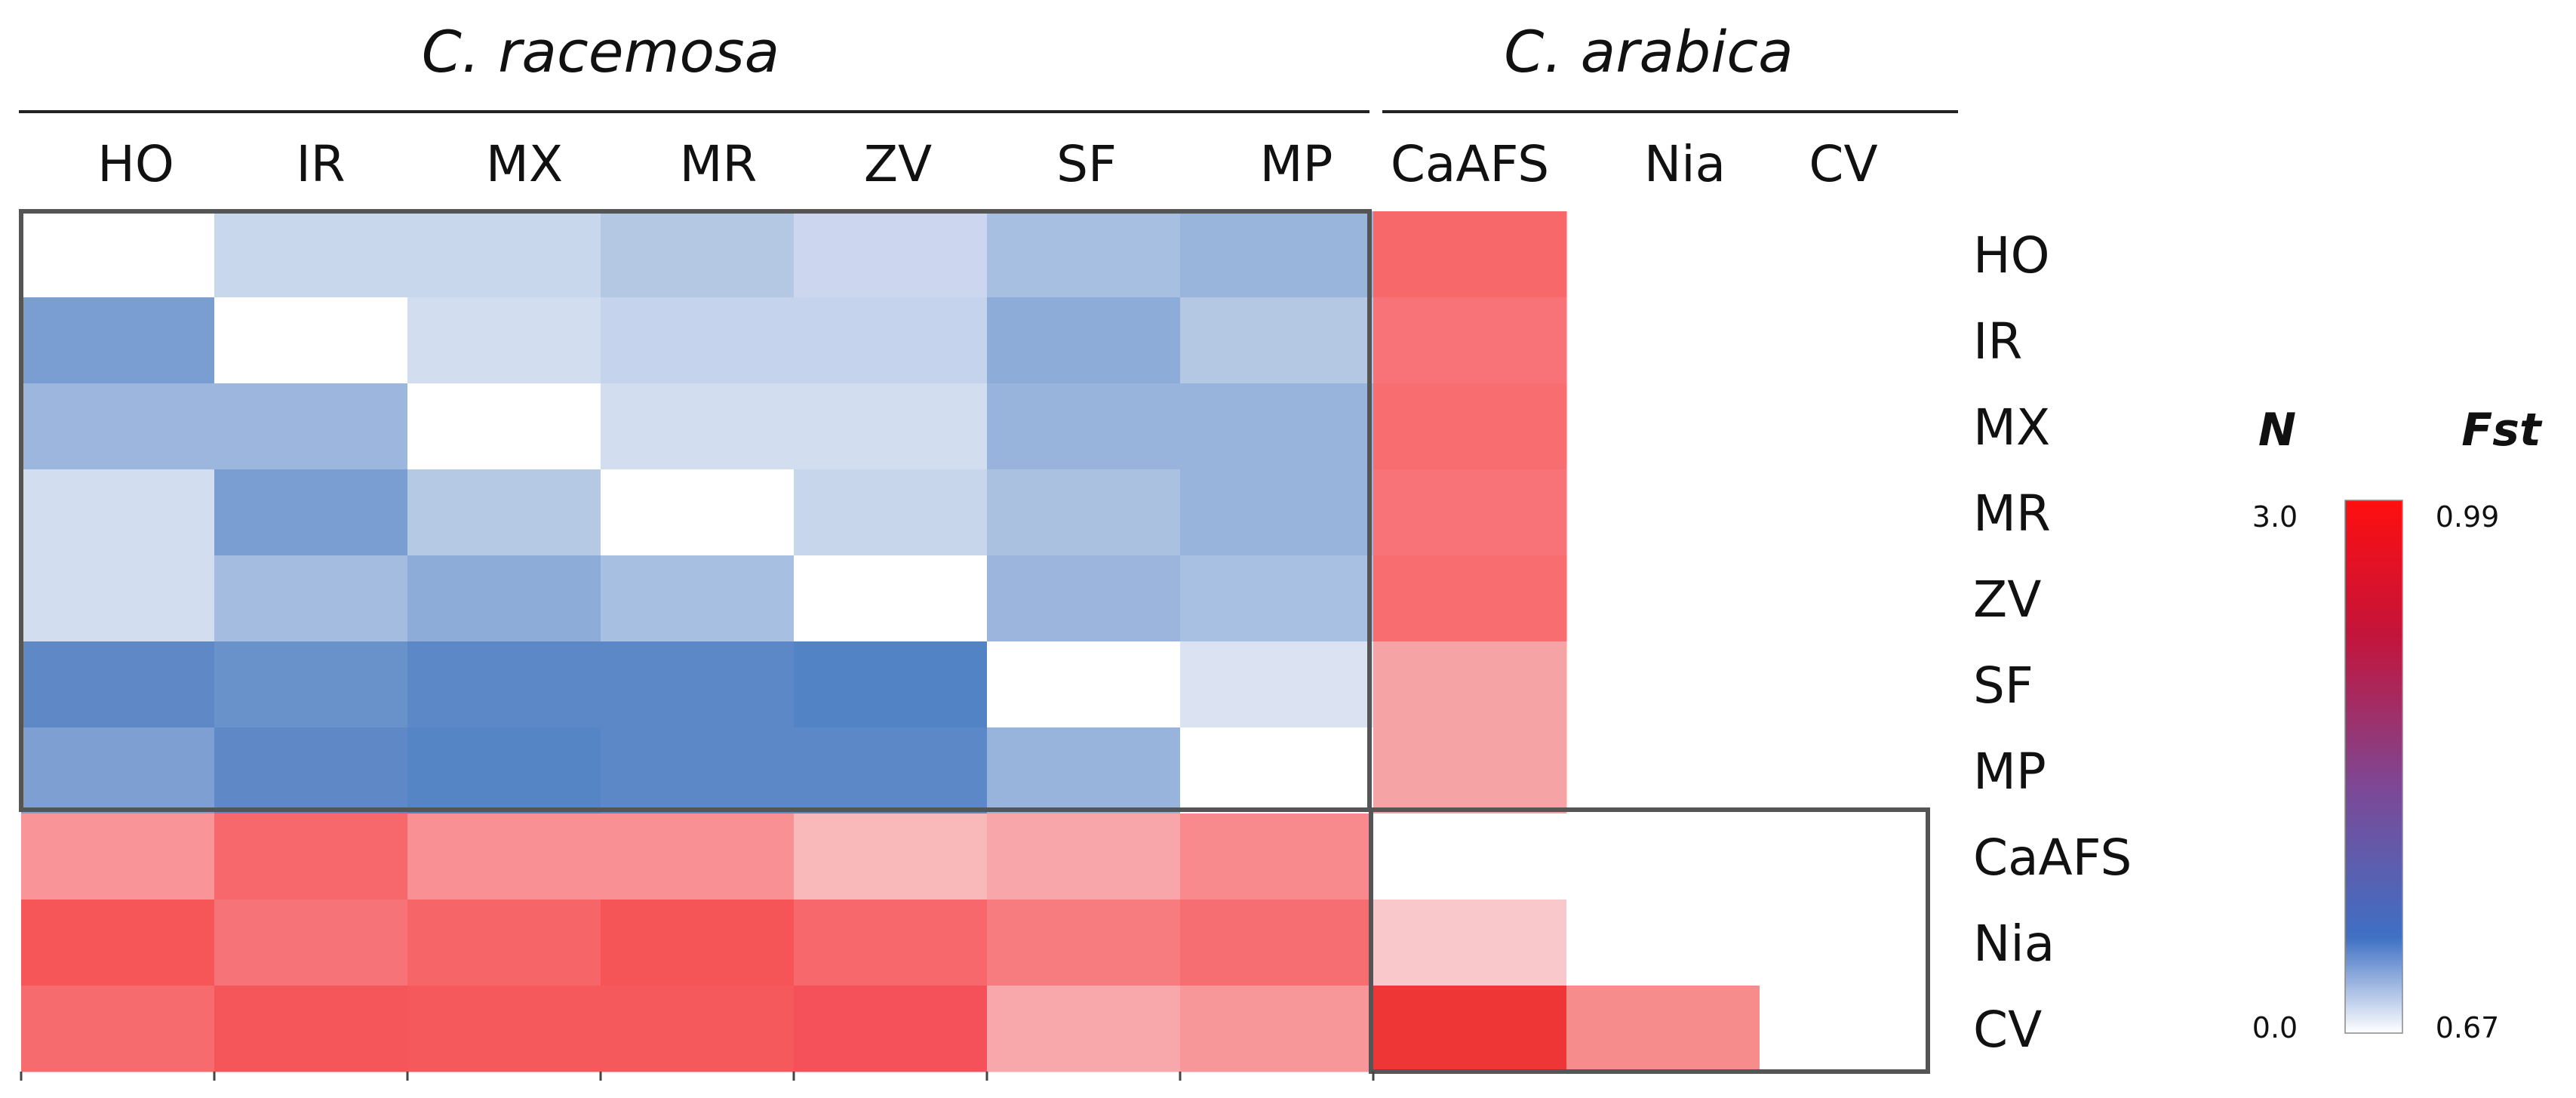  I want to click on heatmap-cell-MX-SF, so click(1084, 426).